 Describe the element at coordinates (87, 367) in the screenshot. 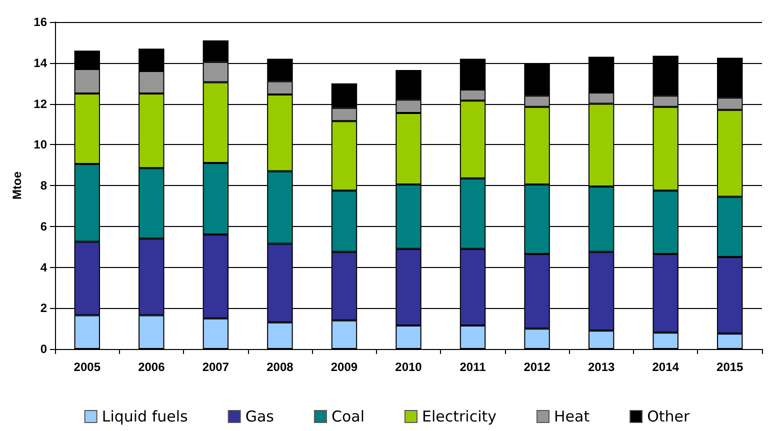

I see `x-tick-label: 2005` at that location.